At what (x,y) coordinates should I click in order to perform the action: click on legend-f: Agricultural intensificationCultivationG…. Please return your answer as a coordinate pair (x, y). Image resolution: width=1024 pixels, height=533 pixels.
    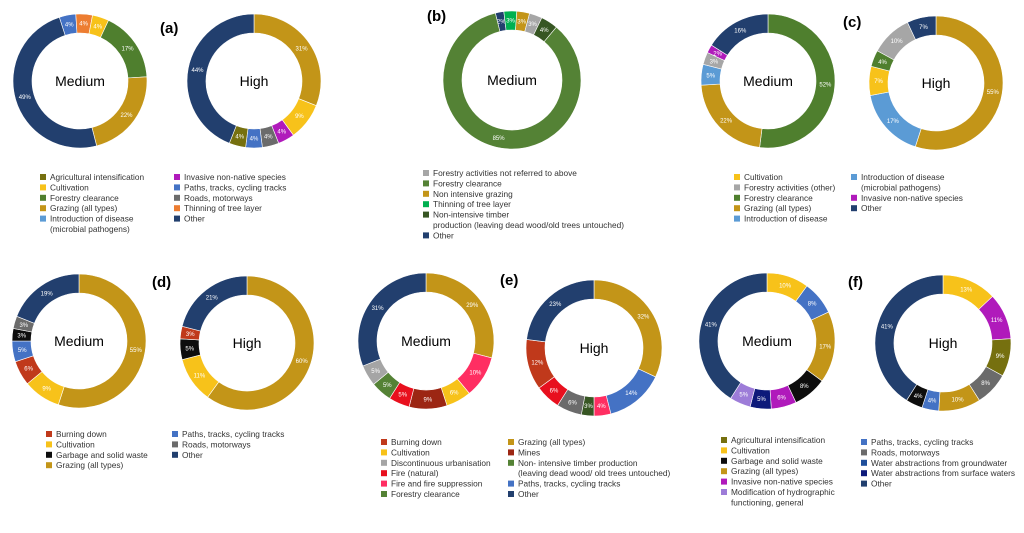
    Looking at the image, I should click on (868, 471).